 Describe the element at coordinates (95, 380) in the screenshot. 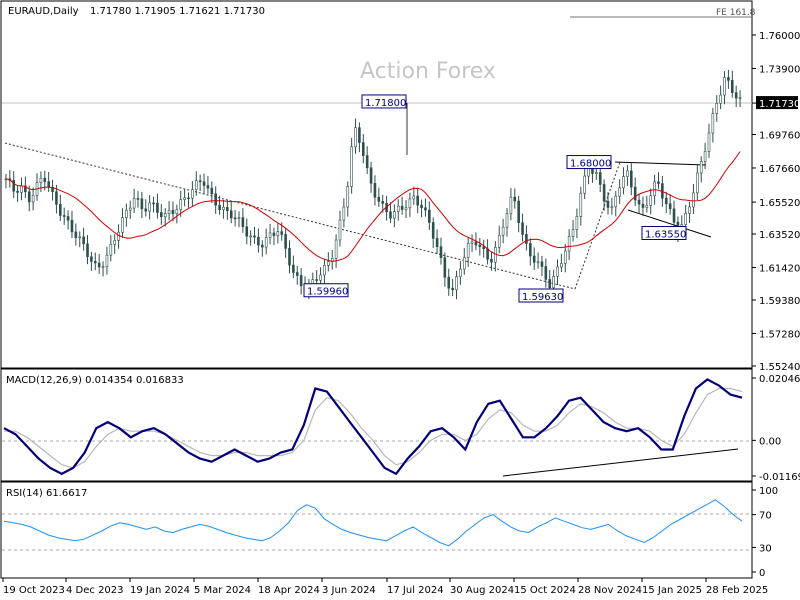

I see `macd-title: MACD(12,26,9) 0.014354 0.016833` at that location.